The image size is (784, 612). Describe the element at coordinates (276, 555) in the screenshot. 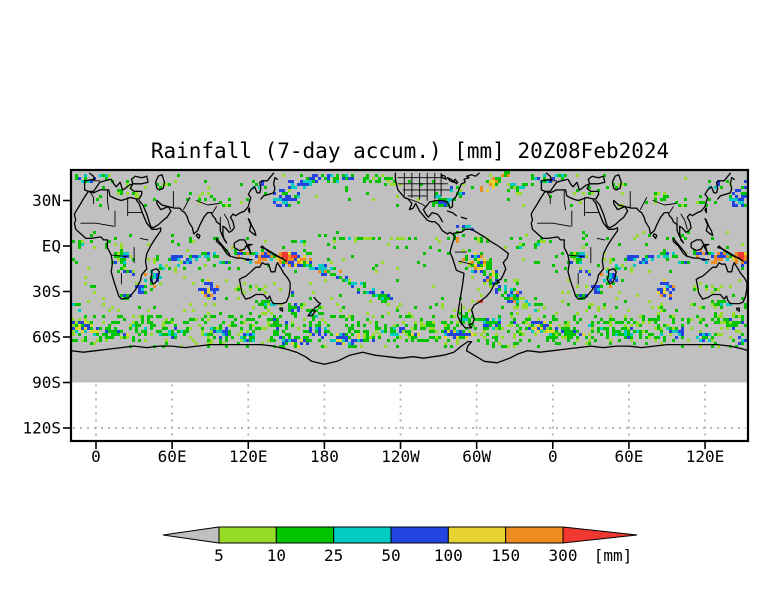

I see `colorbar-tick-label: 10` at that location.